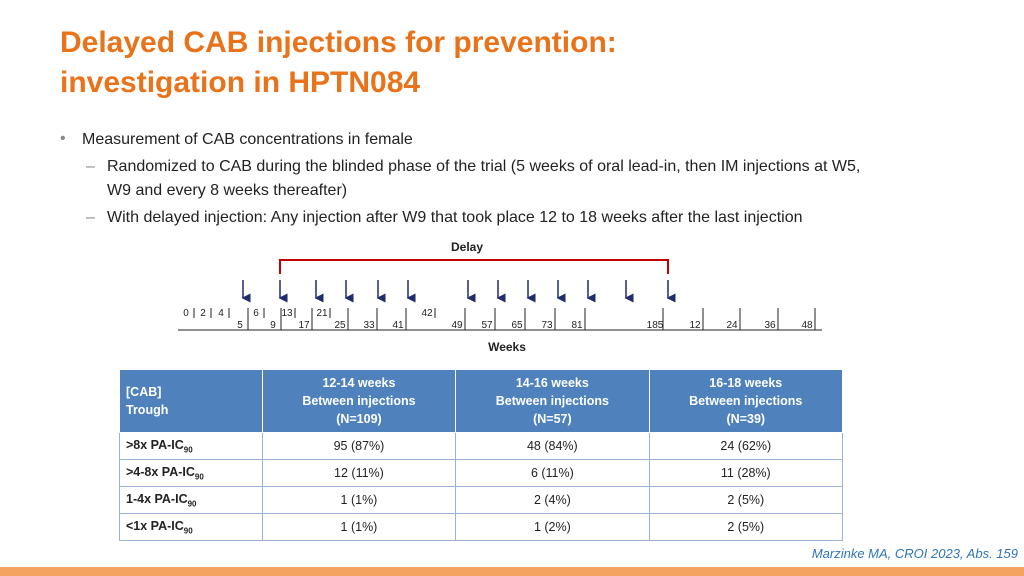 The image size is (1024, 576). What do you see at coordinates (552, 500) in the screenshot?
I see `cell: 2 (4%)` at bounding box center [552, 500].